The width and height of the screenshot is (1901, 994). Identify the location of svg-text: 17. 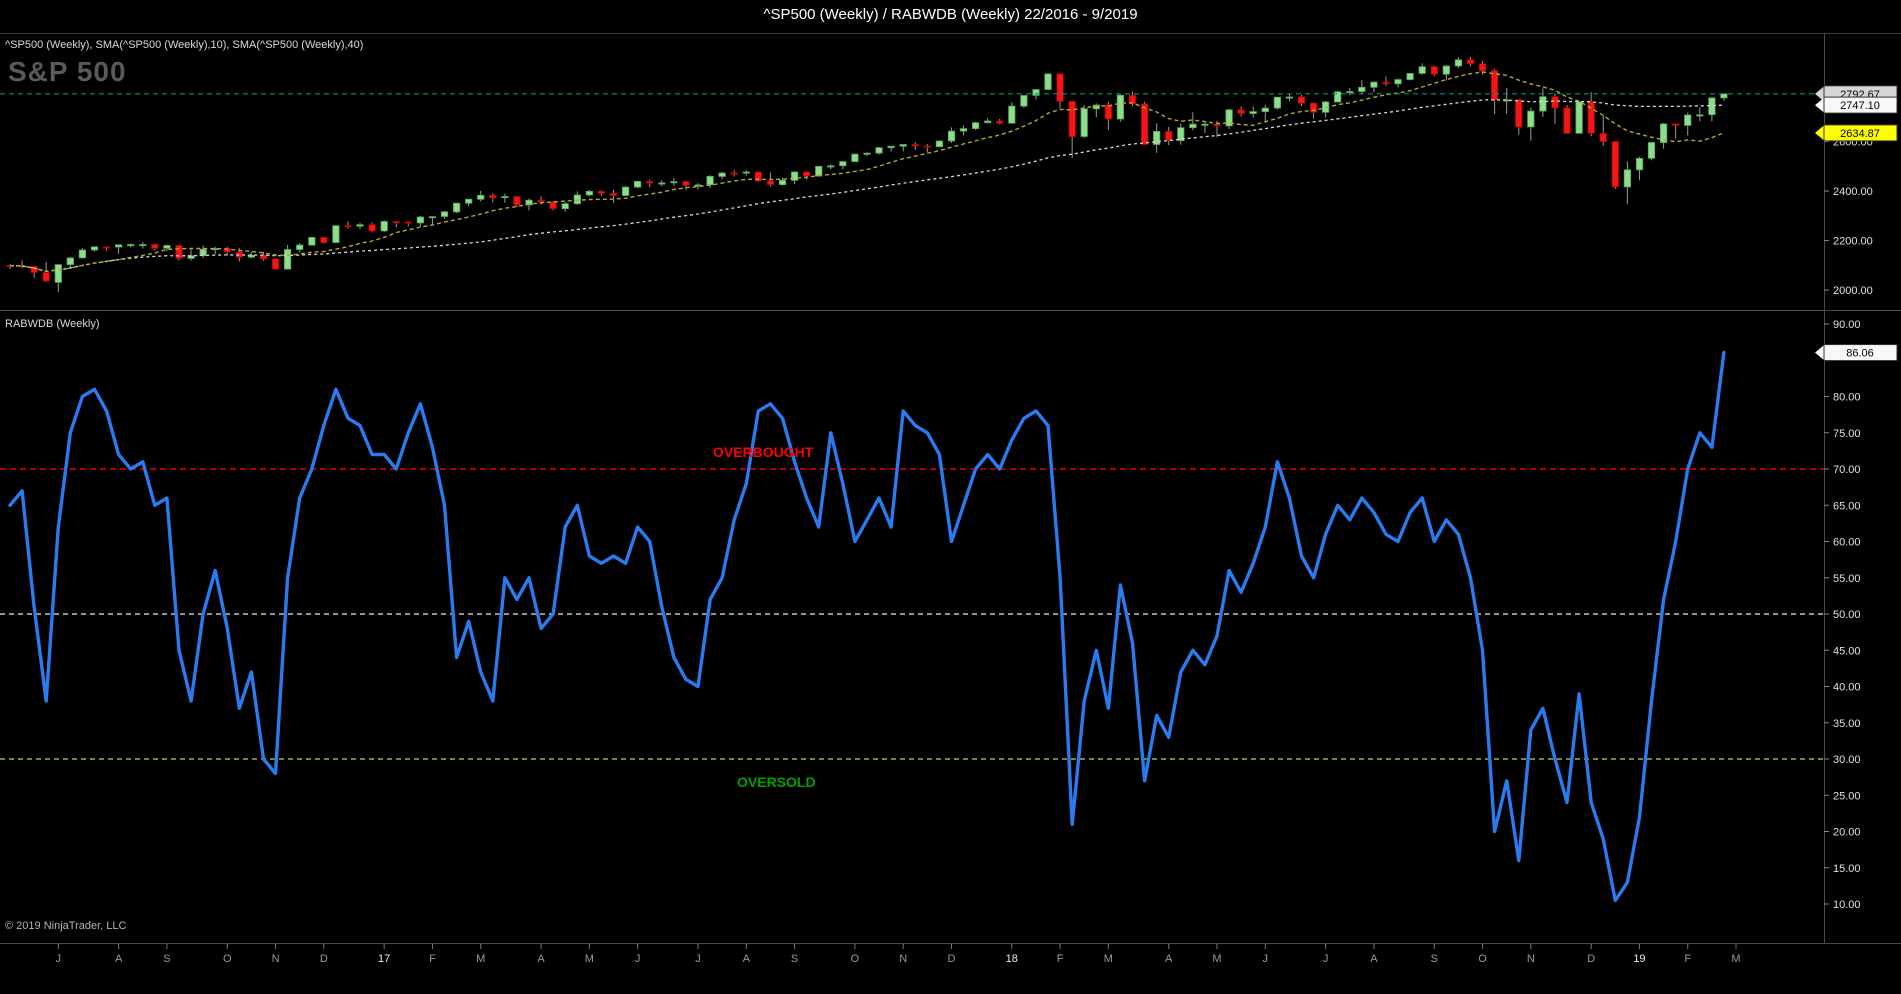
(384, 959).